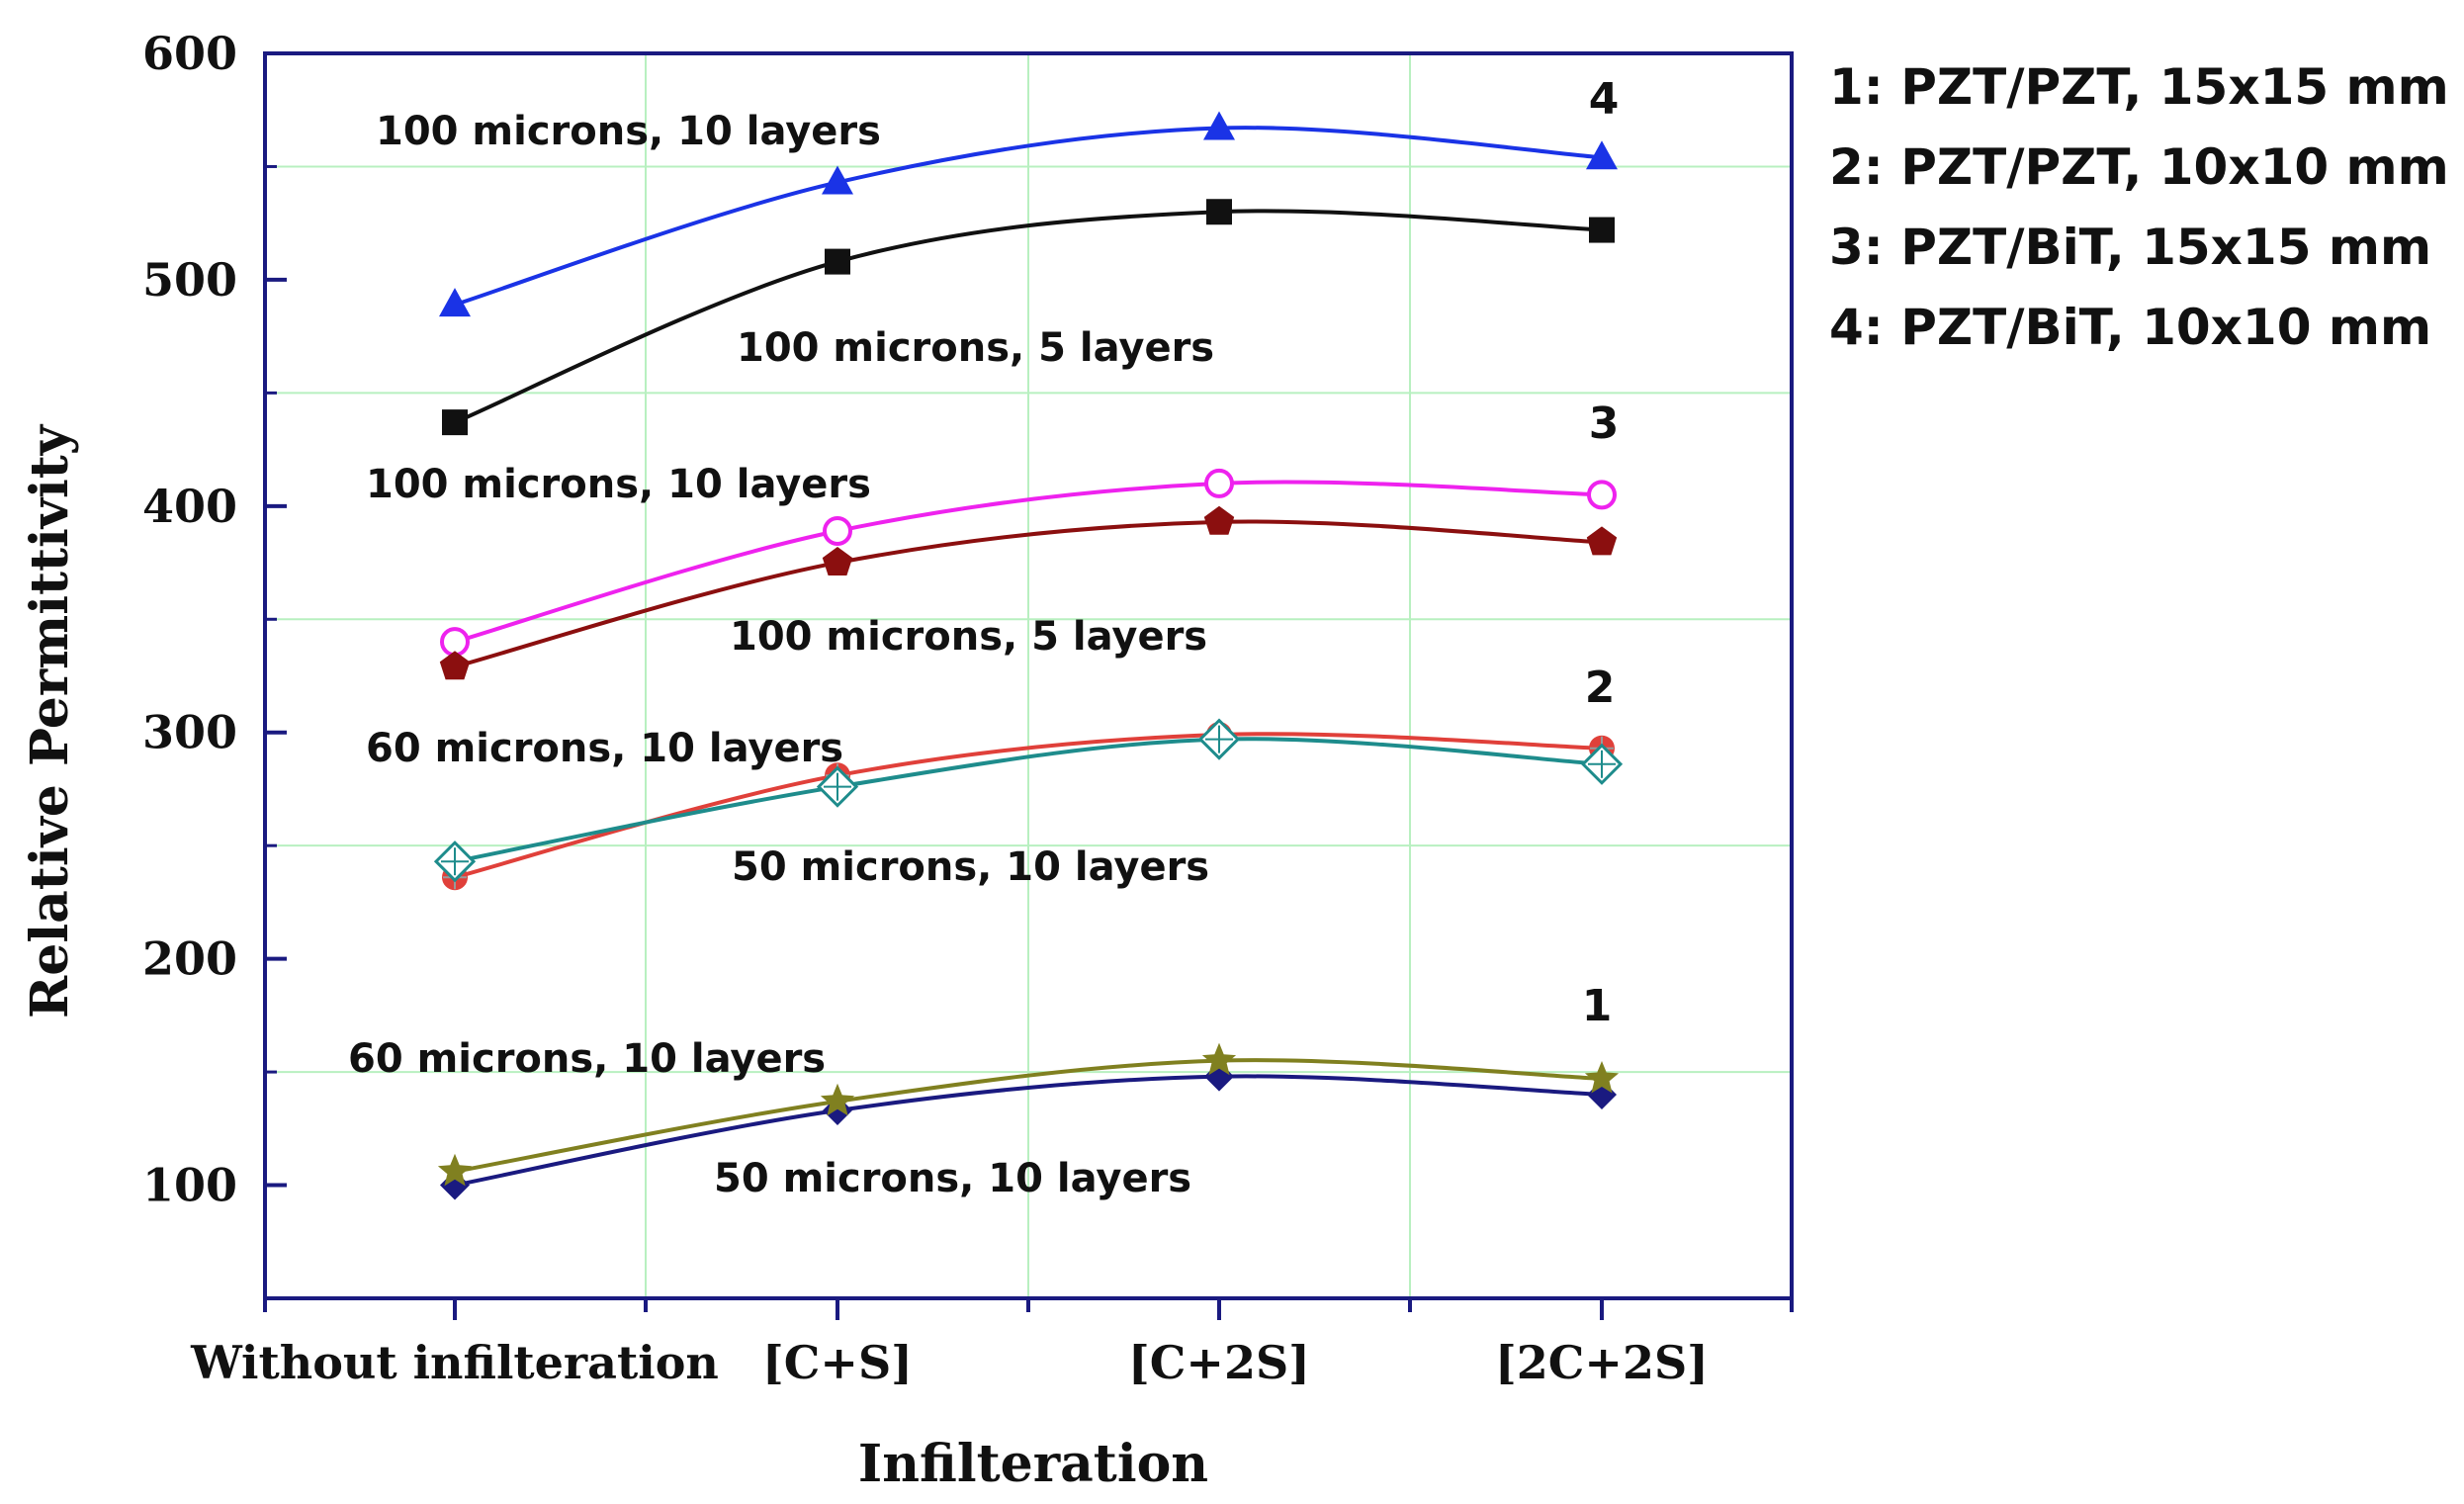 This screenshot has width=2464, height=1504. What do you see at coordinates (587, 1059) in the screenshot?
I see `annotation-s1-60: 60 microns, 10 layers` at bounding box center [587, 1059].